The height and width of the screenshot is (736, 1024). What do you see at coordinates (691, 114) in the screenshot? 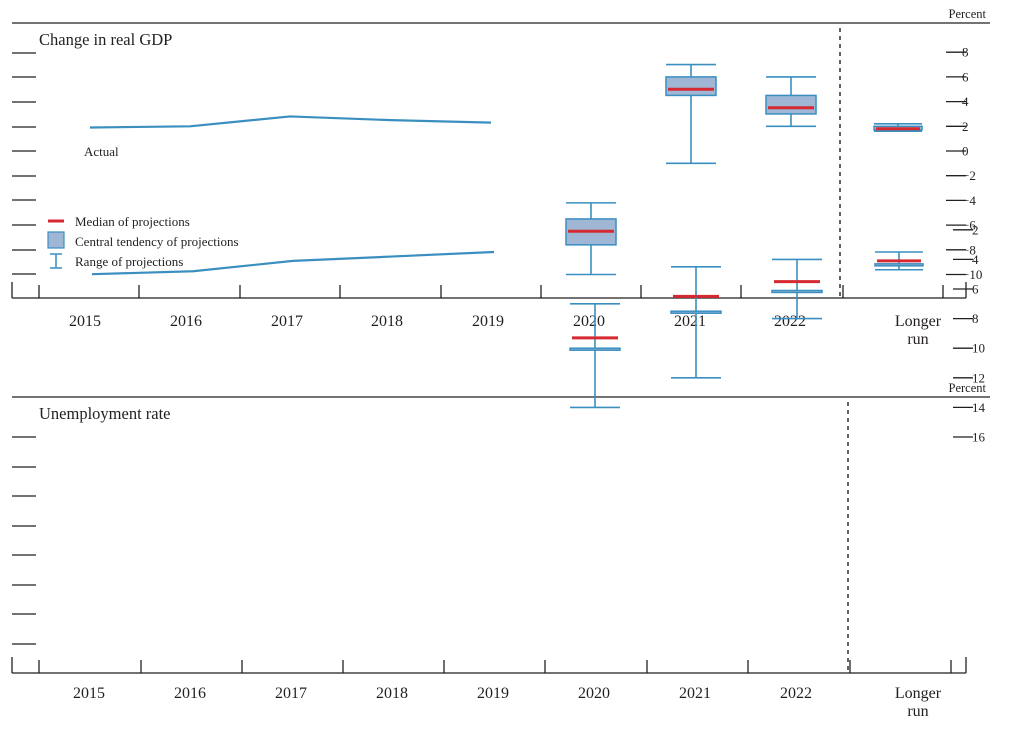
I see `gdp-projection-2021` at bounding box center [691, 114].